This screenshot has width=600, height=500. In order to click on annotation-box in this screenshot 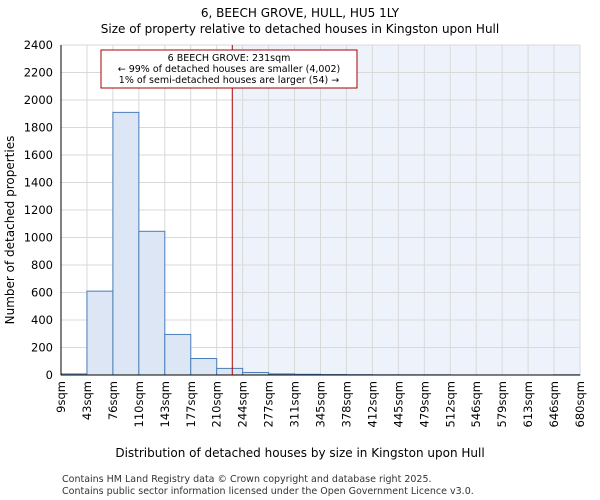, I will do `click(229, 69)`.